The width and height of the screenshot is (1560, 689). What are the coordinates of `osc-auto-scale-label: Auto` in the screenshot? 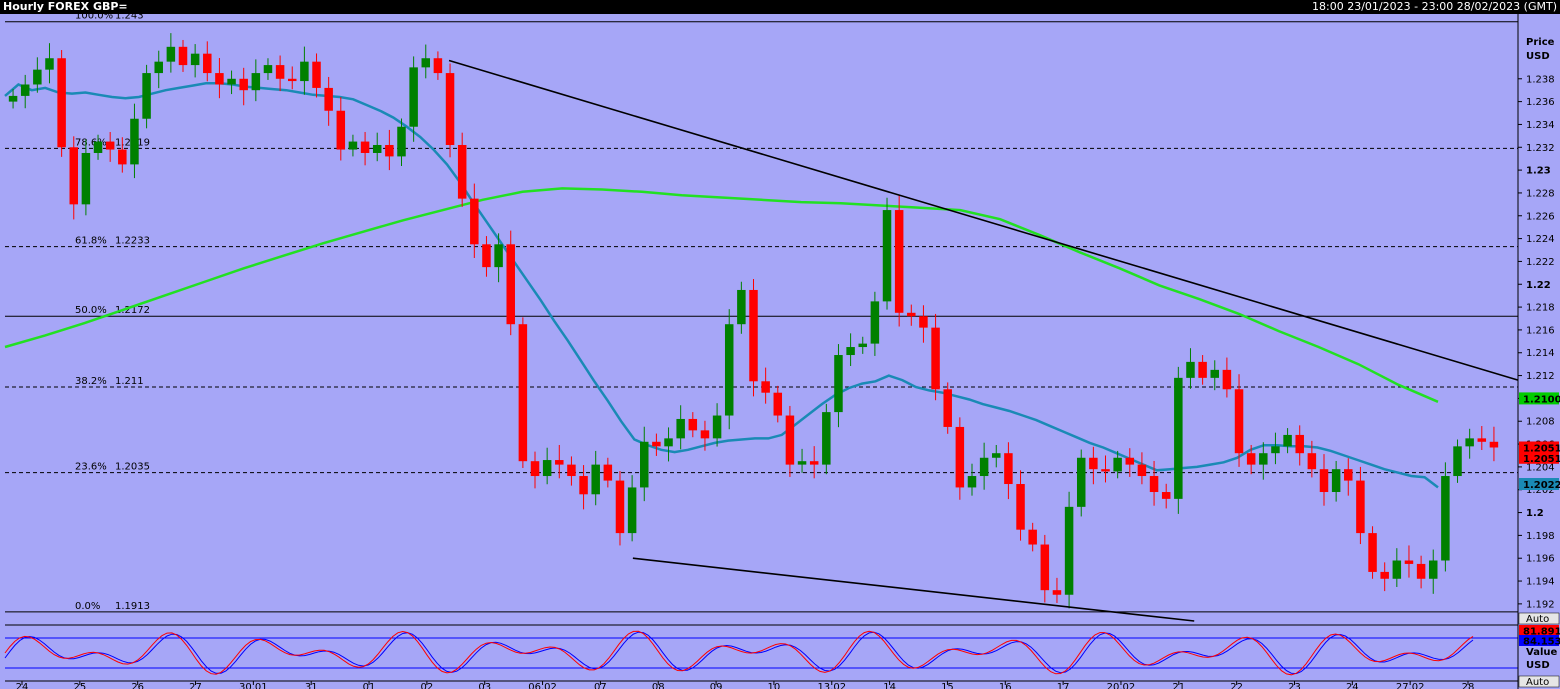 It's located at (1537, 682).